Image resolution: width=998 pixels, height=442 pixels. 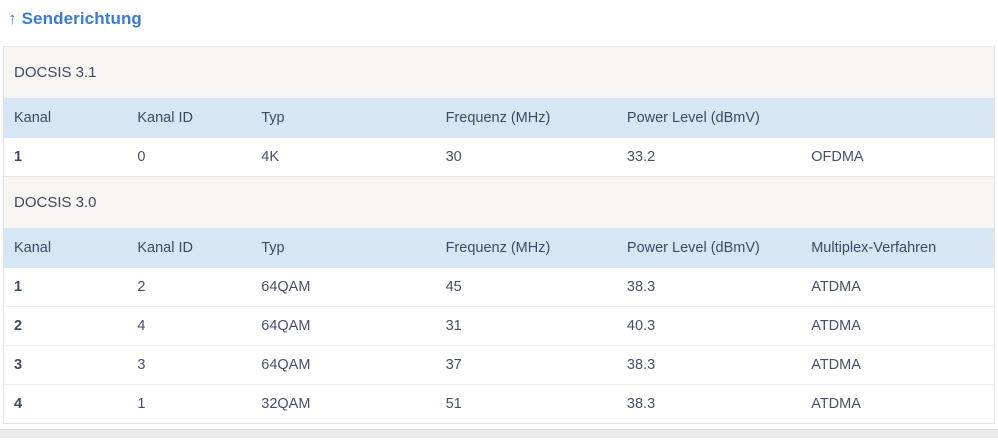 I want to click on table-cell: 0, so click(x=141, y=156).